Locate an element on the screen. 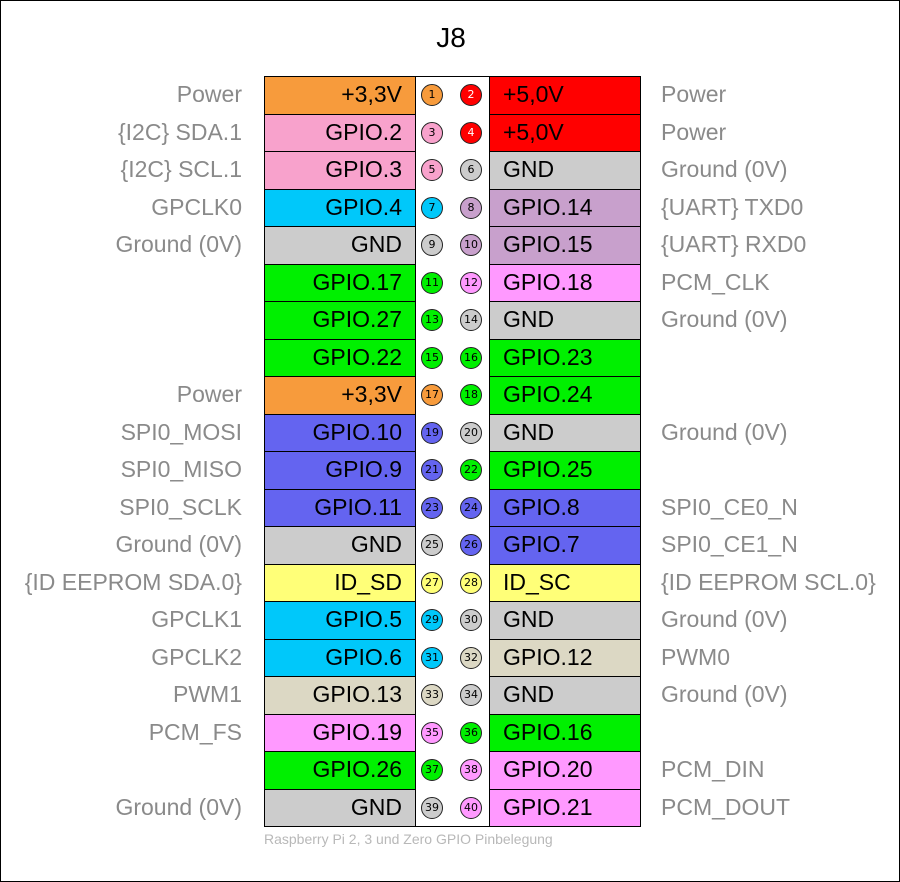 The image size is (900, 882). right-pin-label: GPIO.14 is located at coordinates (564, 207).